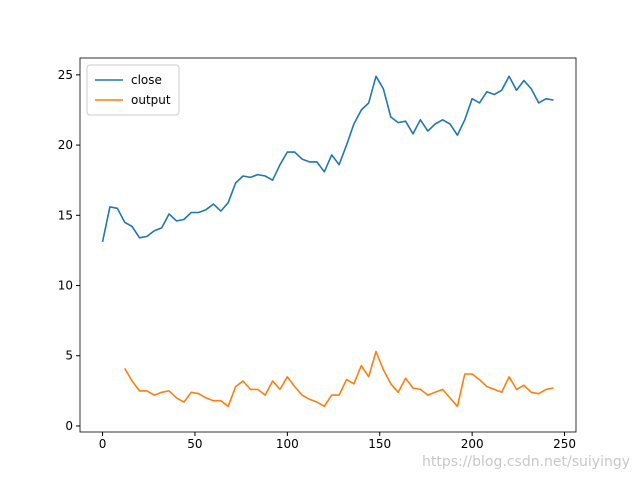  Describe the element at coordinates (133, 90) in the screenshot. I see `legend-box` at that location.